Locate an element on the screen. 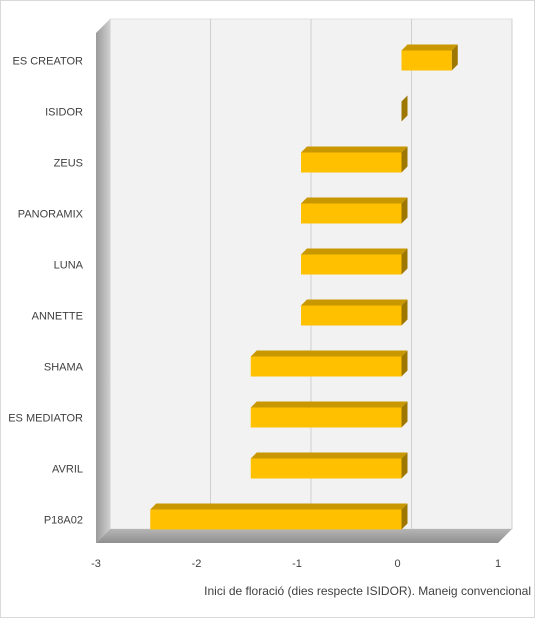 Image resolution: width=535 pixels, height=619 pixels. category-label: SHAMA is located at coordinates (64, 368).